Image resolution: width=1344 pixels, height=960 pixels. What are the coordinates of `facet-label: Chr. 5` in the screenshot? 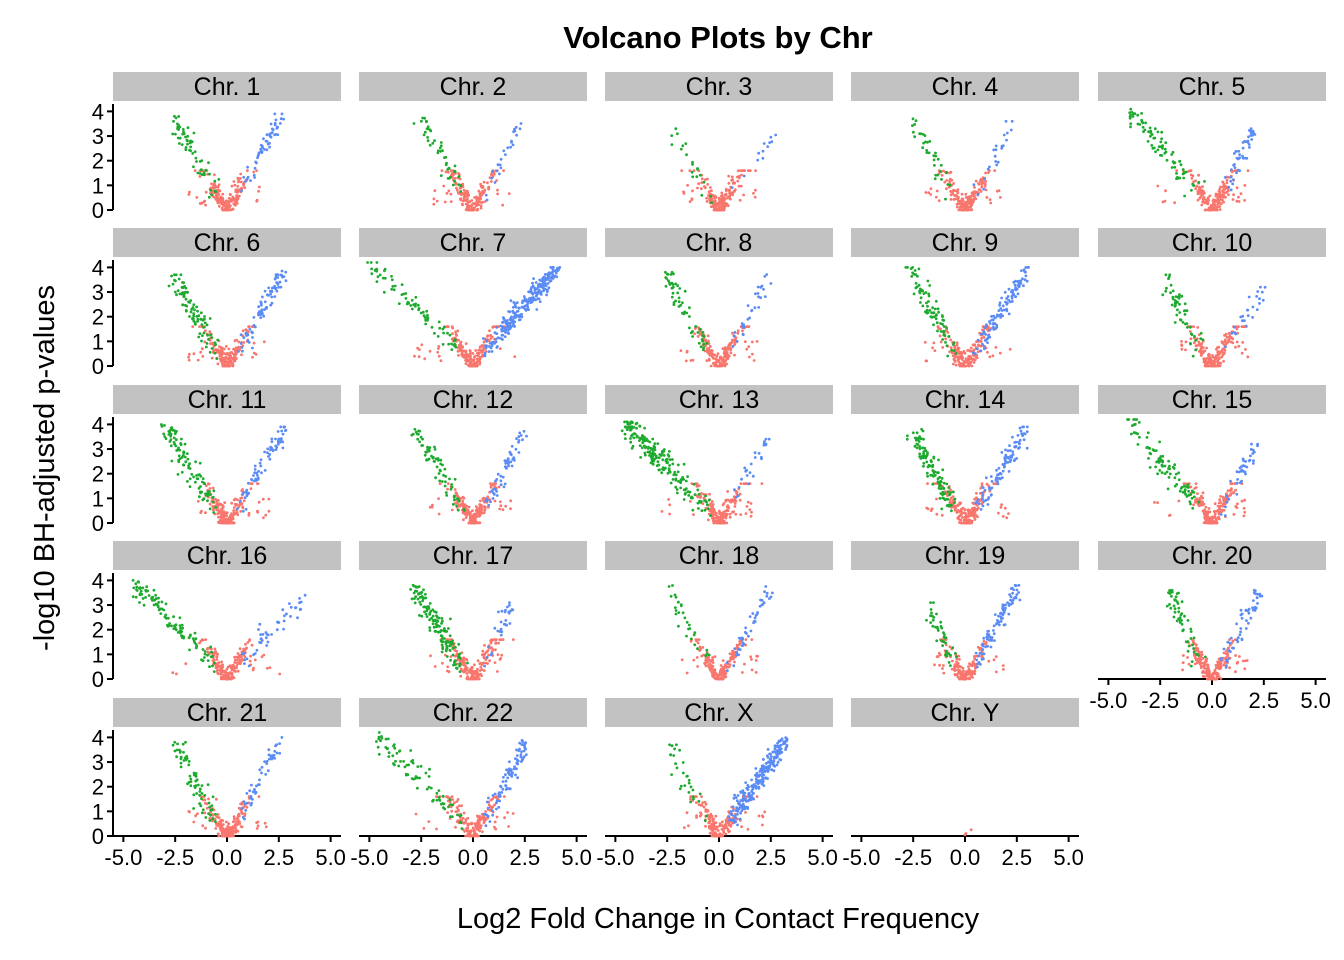 It's located at (1212, 87).